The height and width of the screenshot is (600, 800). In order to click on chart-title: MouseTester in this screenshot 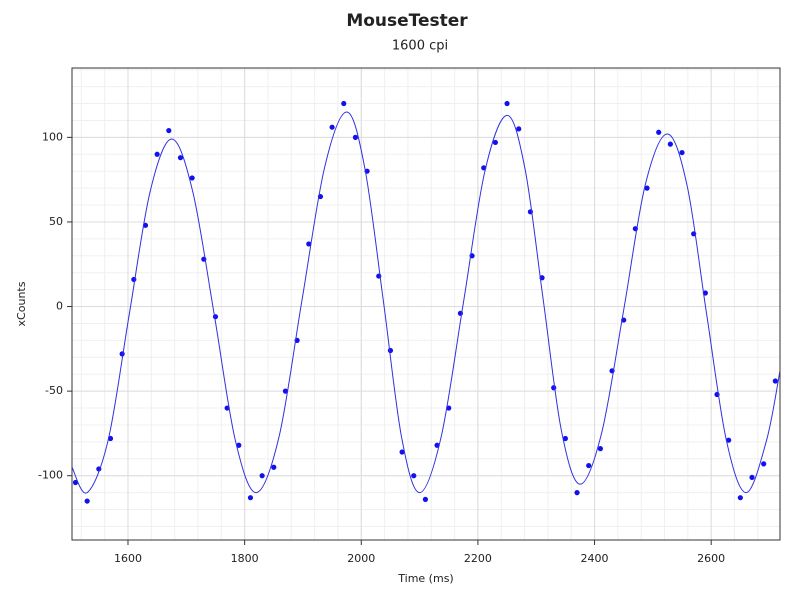, I will do `click(407, 21)`.